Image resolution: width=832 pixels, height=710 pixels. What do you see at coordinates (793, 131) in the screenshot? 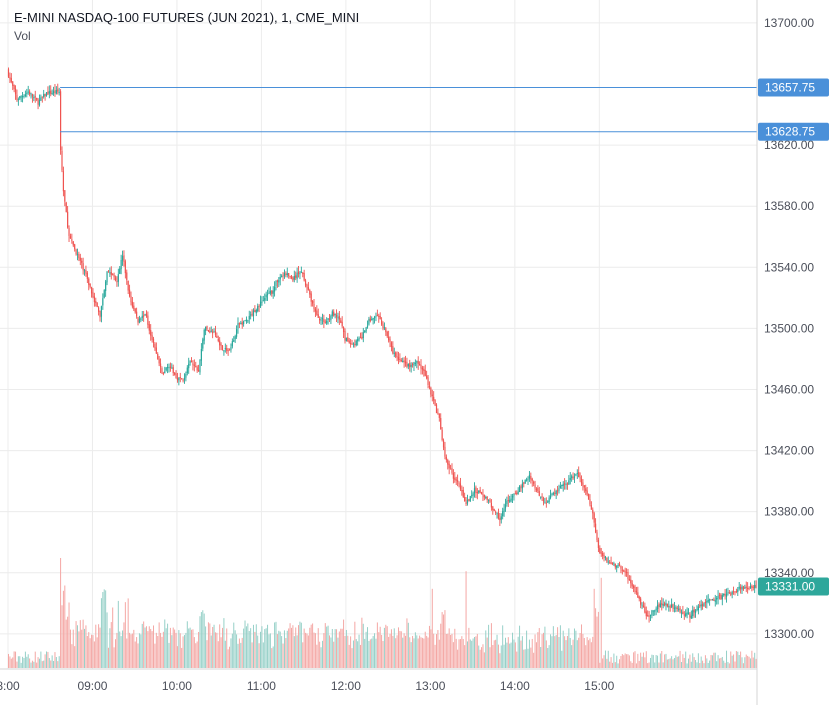
I see `price-badge: 13628.75` at bounding box center [793, 131].